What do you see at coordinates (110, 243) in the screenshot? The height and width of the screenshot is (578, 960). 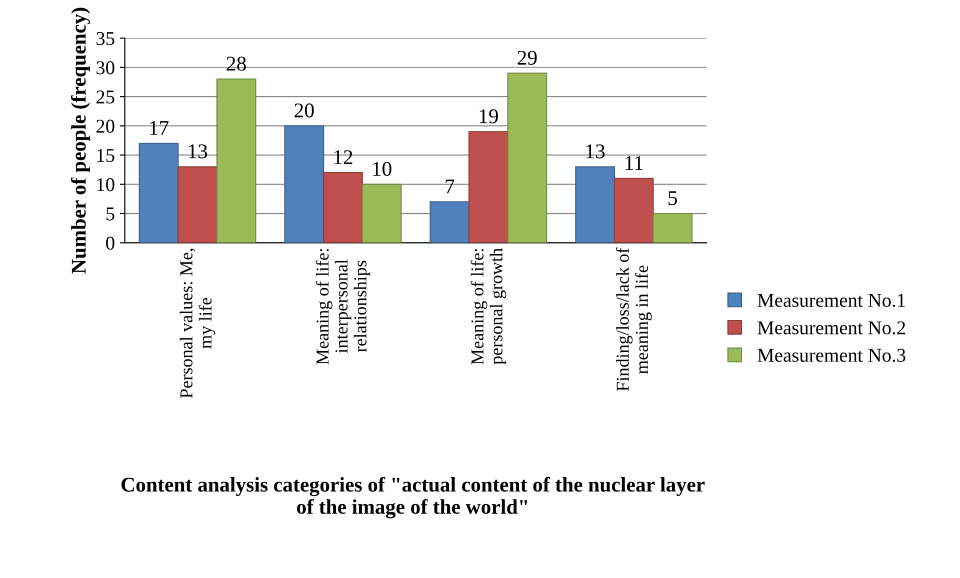 I see `y-tick-label: 0` at bounding box center [110, 243].